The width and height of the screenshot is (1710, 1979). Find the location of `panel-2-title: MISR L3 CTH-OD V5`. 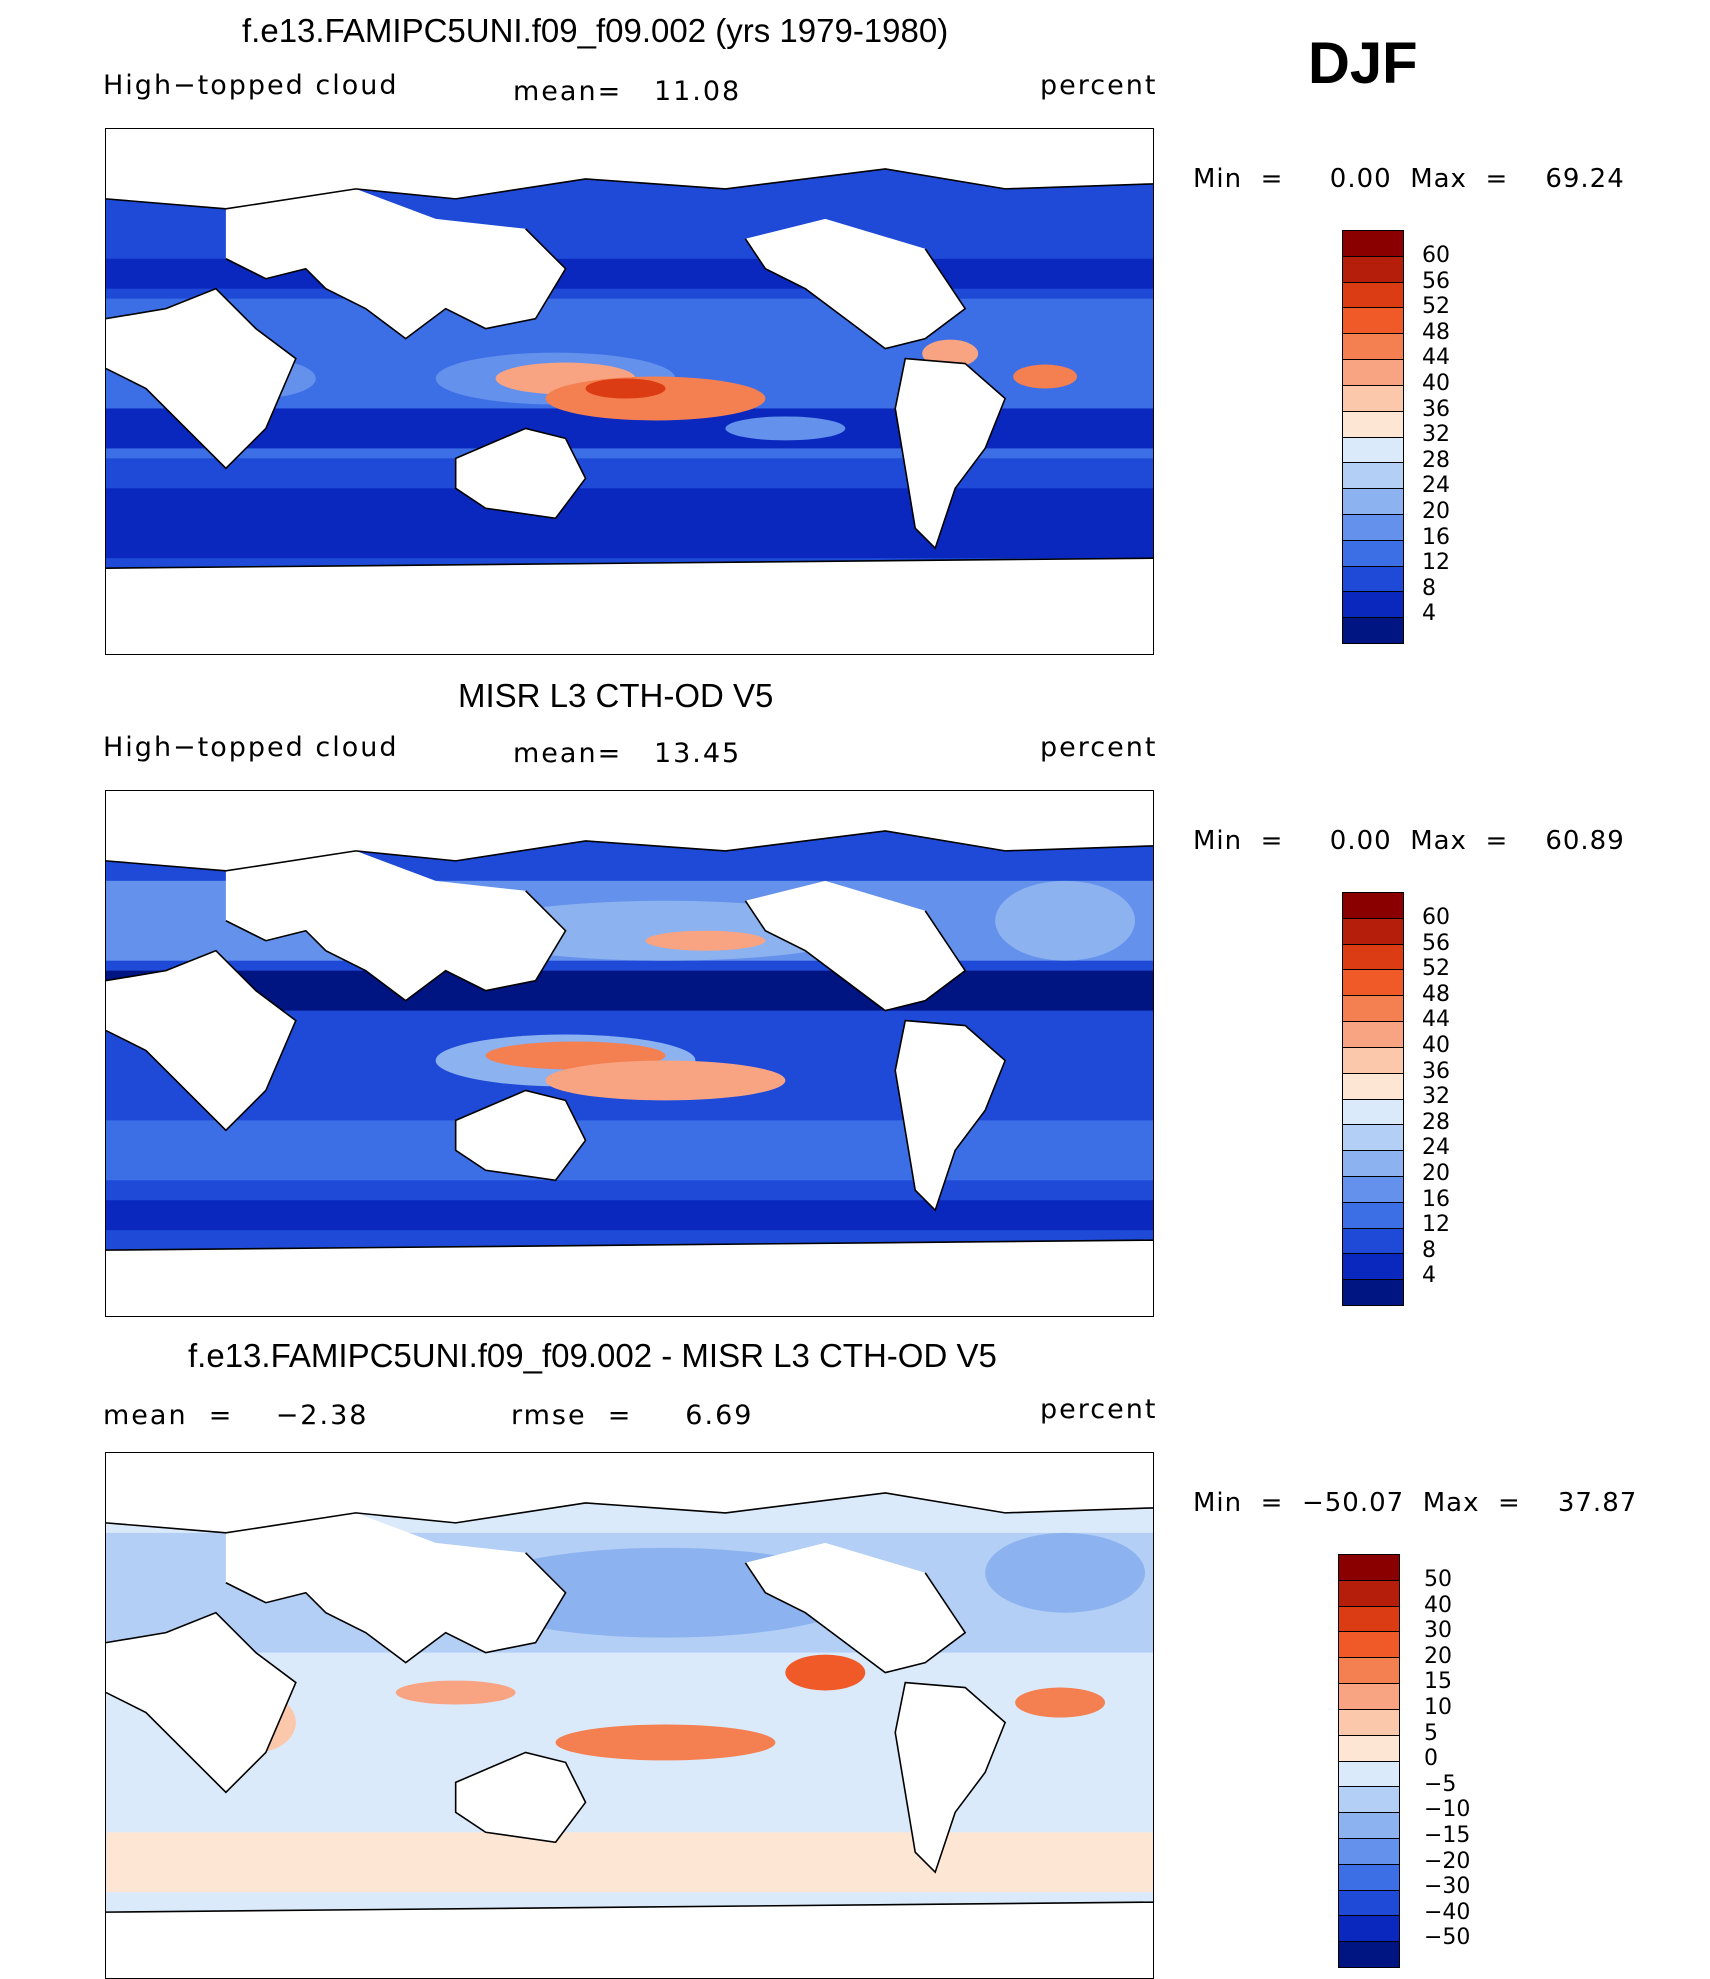

panel-2-title: MISR L3 CTH-OD V5 is located at coordinates (616, 695).